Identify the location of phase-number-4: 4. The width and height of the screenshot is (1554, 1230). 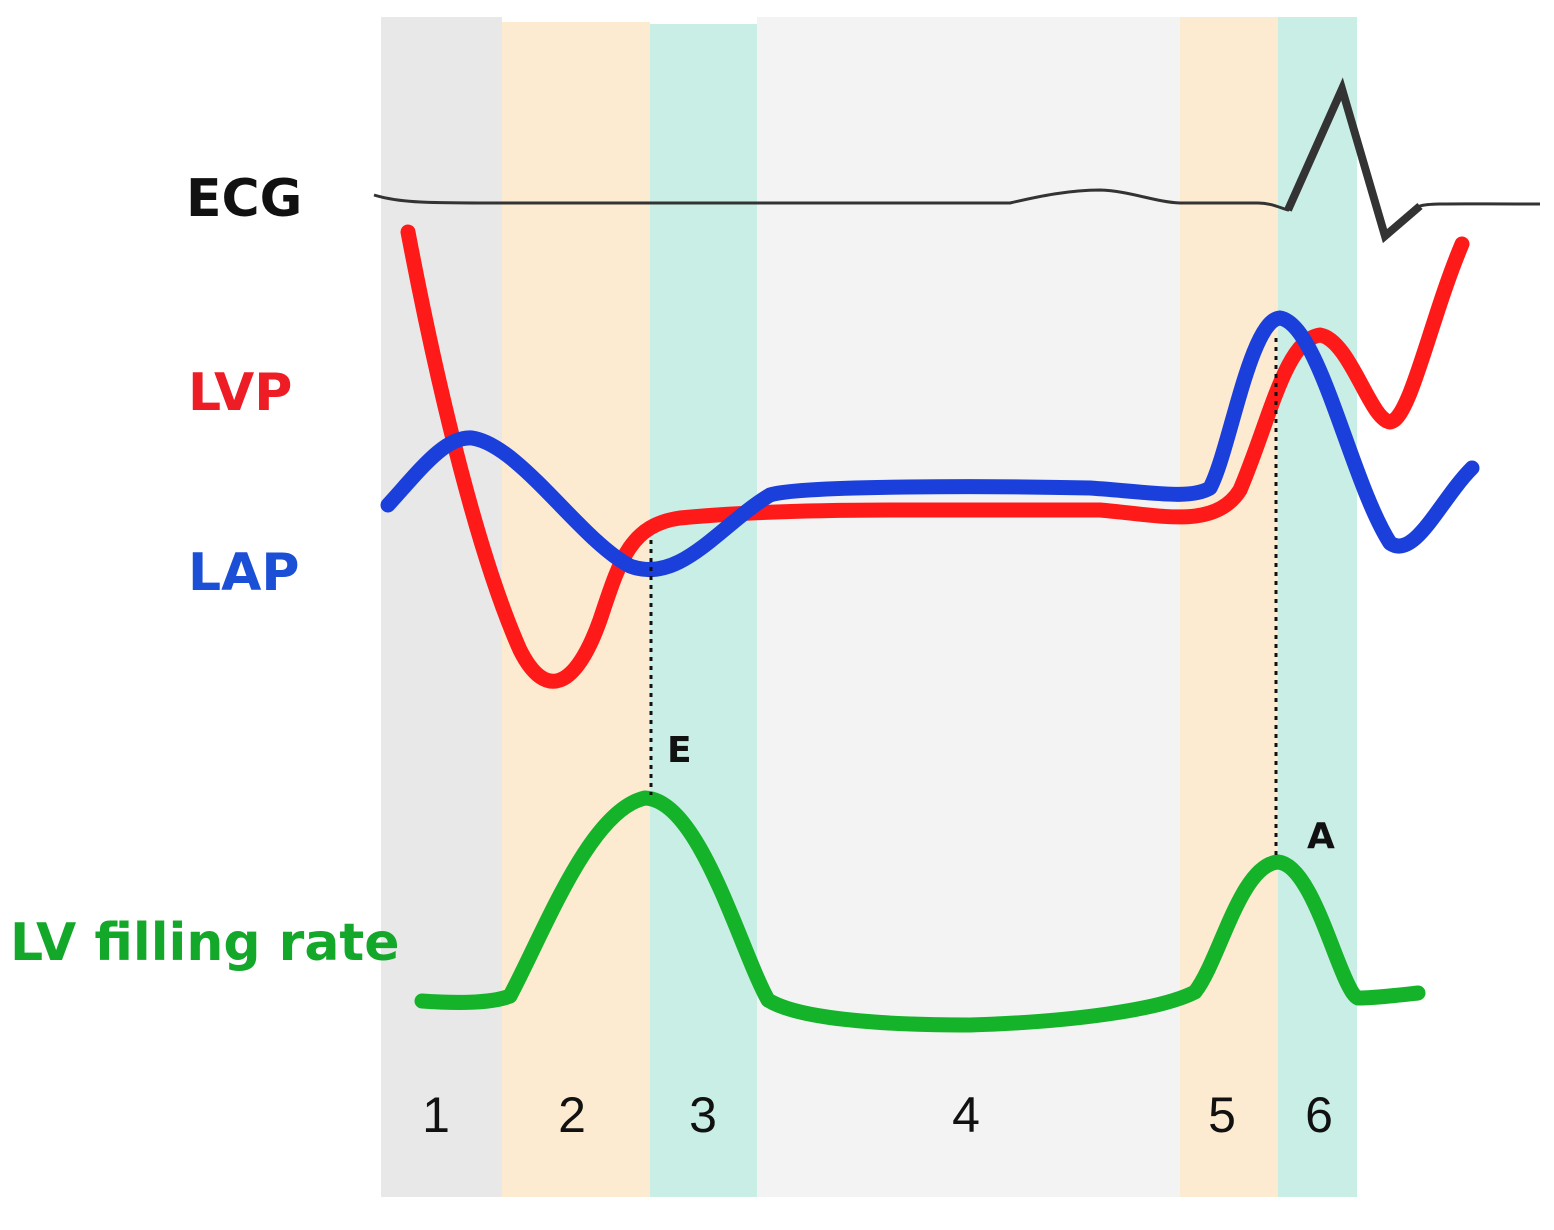
(966, 1115).